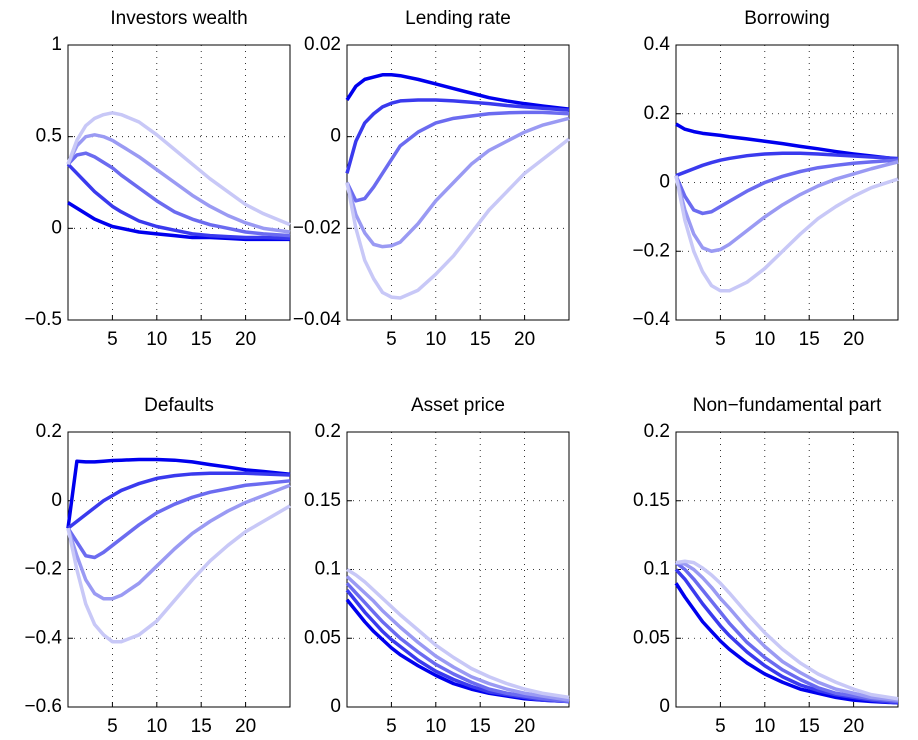 Image resolution: width=918 pixels, height=740 pixels. What do you see at coordinates (458, 405) in the screenshot?
I see `chart-title: Asset price` at bounding box center [458, 405].